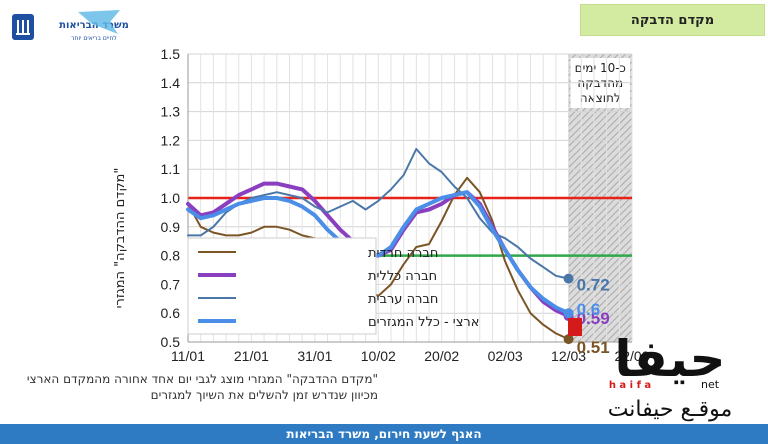  Describe the element at coordinates (403, 299) in the screenshot. I see `legend-label: חברה ערבית` at that location.